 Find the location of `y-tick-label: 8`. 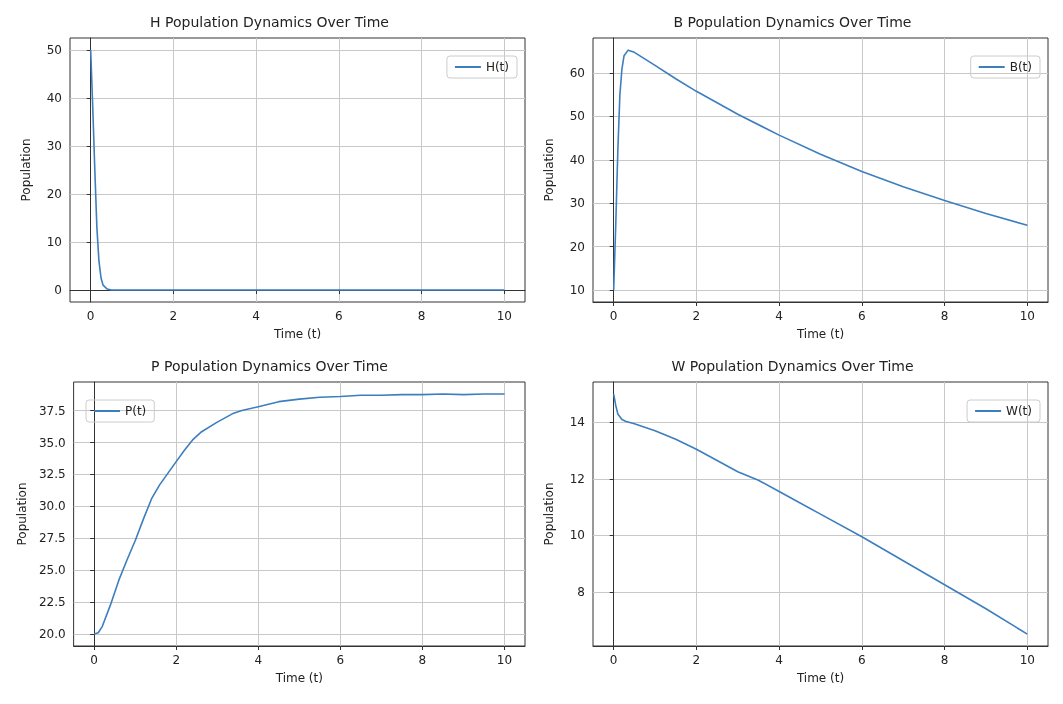

y-tick-label: 8 is located at coordinates (581, 591).